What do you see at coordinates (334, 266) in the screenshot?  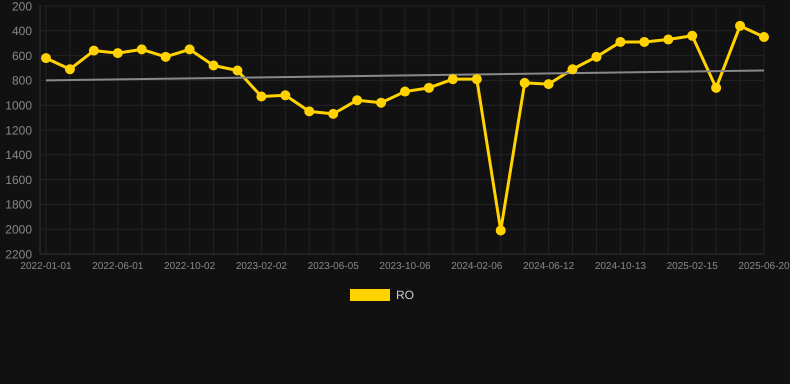 I see `x-tick-label: 2023-06-05` at bounding box center [334, 266].